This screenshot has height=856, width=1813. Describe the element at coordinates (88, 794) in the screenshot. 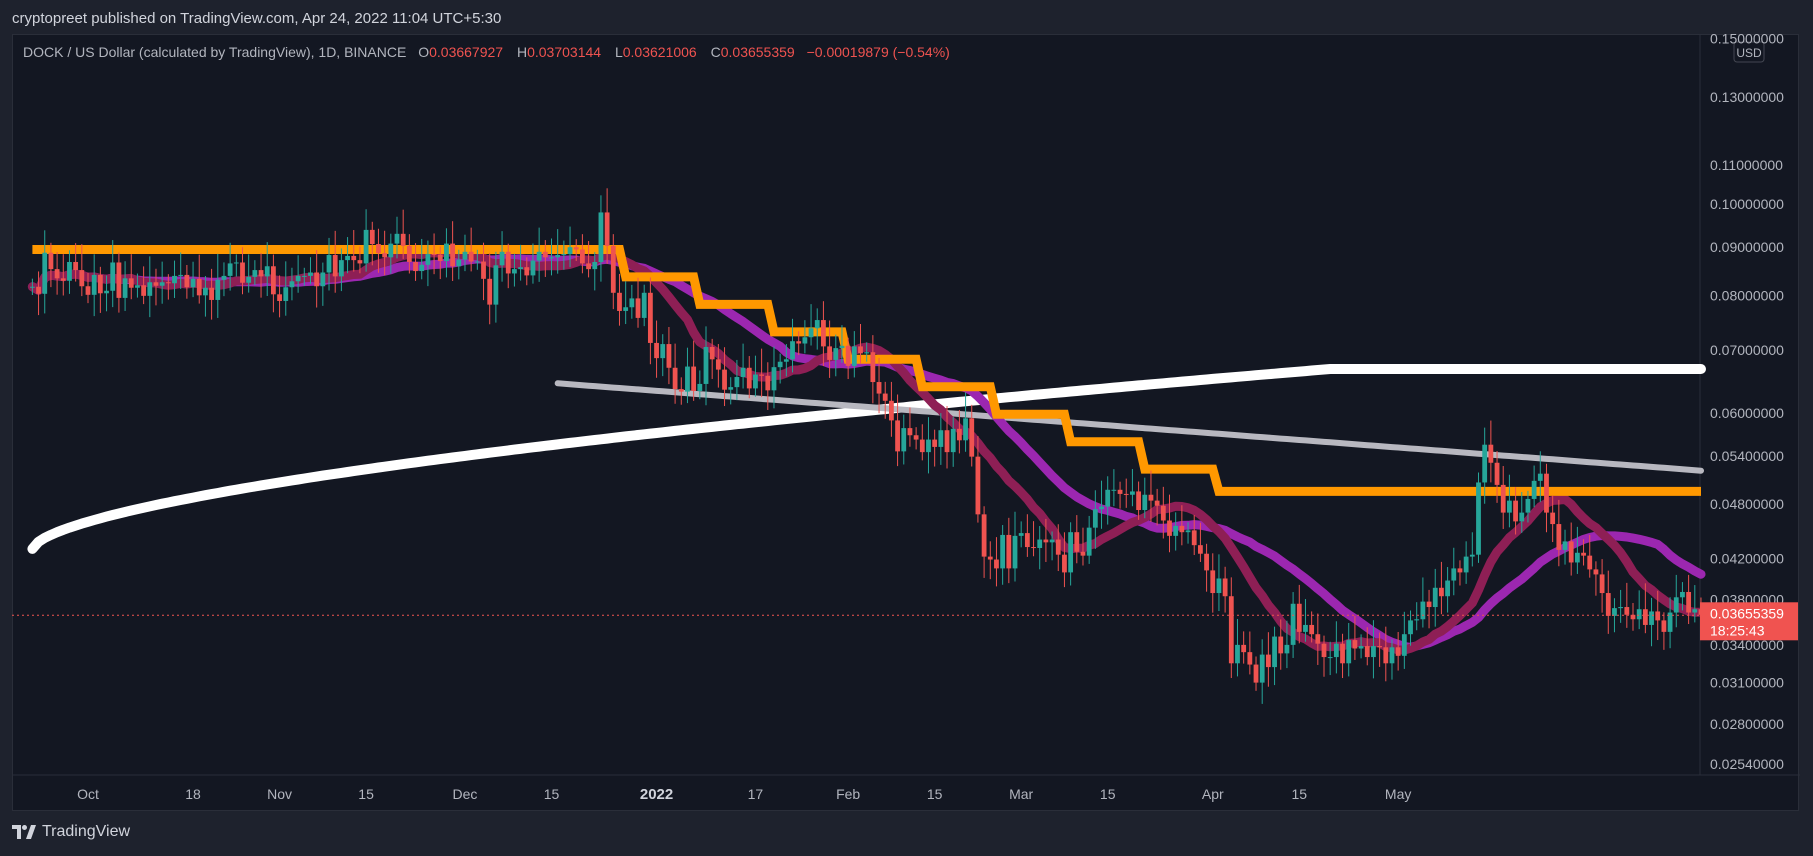

I see `time-tick-label: Oct` at that location.